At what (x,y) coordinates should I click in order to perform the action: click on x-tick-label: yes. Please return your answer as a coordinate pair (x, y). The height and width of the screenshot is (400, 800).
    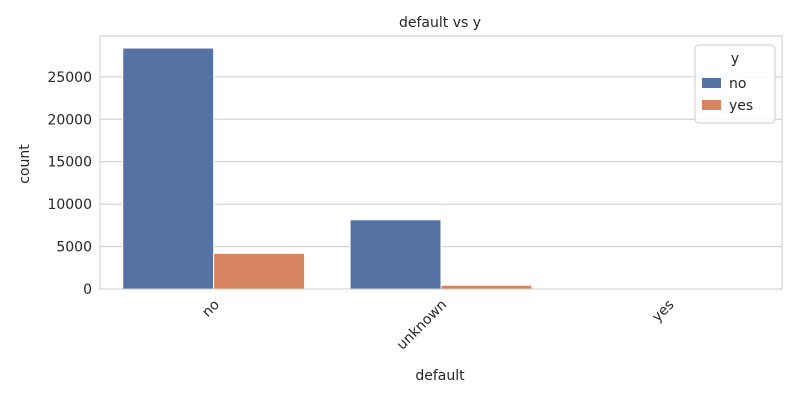
    Looking at the image, I should click on (663, 311).